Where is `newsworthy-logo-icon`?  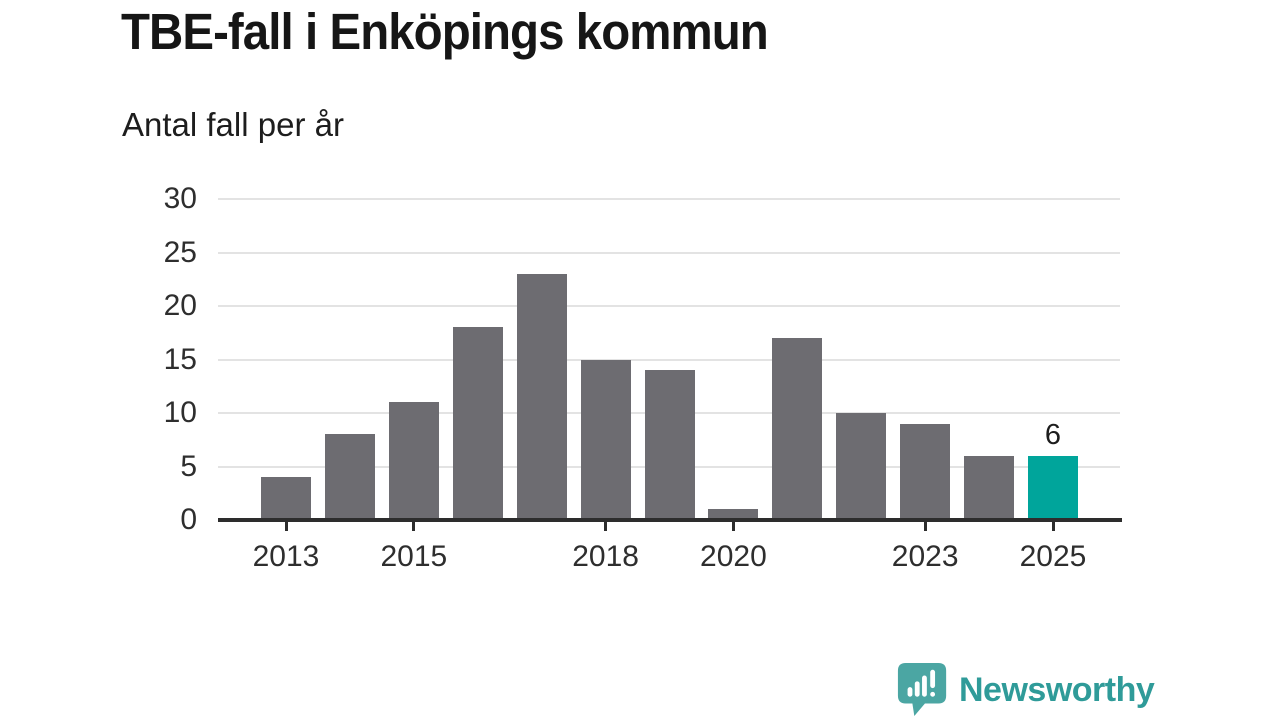 newsworthy-logo-icon is located at coordinates (922, 690).